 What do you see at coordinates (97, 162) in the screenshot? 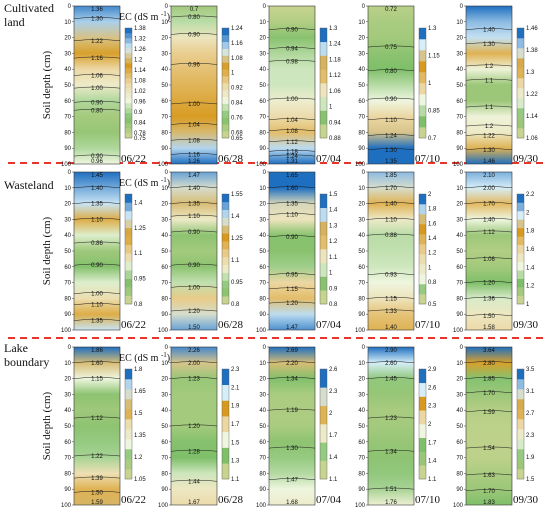
I see `contour-label: 0.96` at bounding box center [97, 162].